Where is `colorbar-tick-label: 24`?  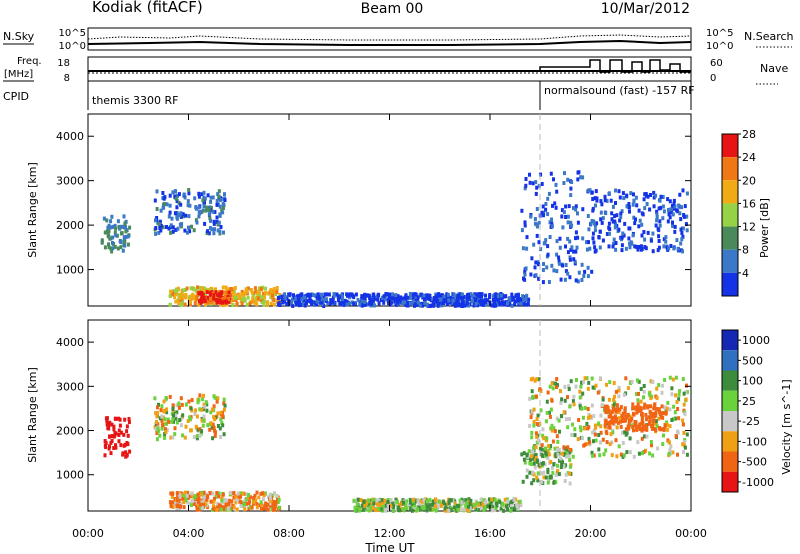 colorbar-tick-label: 24 is located at coordinates (749, 157).